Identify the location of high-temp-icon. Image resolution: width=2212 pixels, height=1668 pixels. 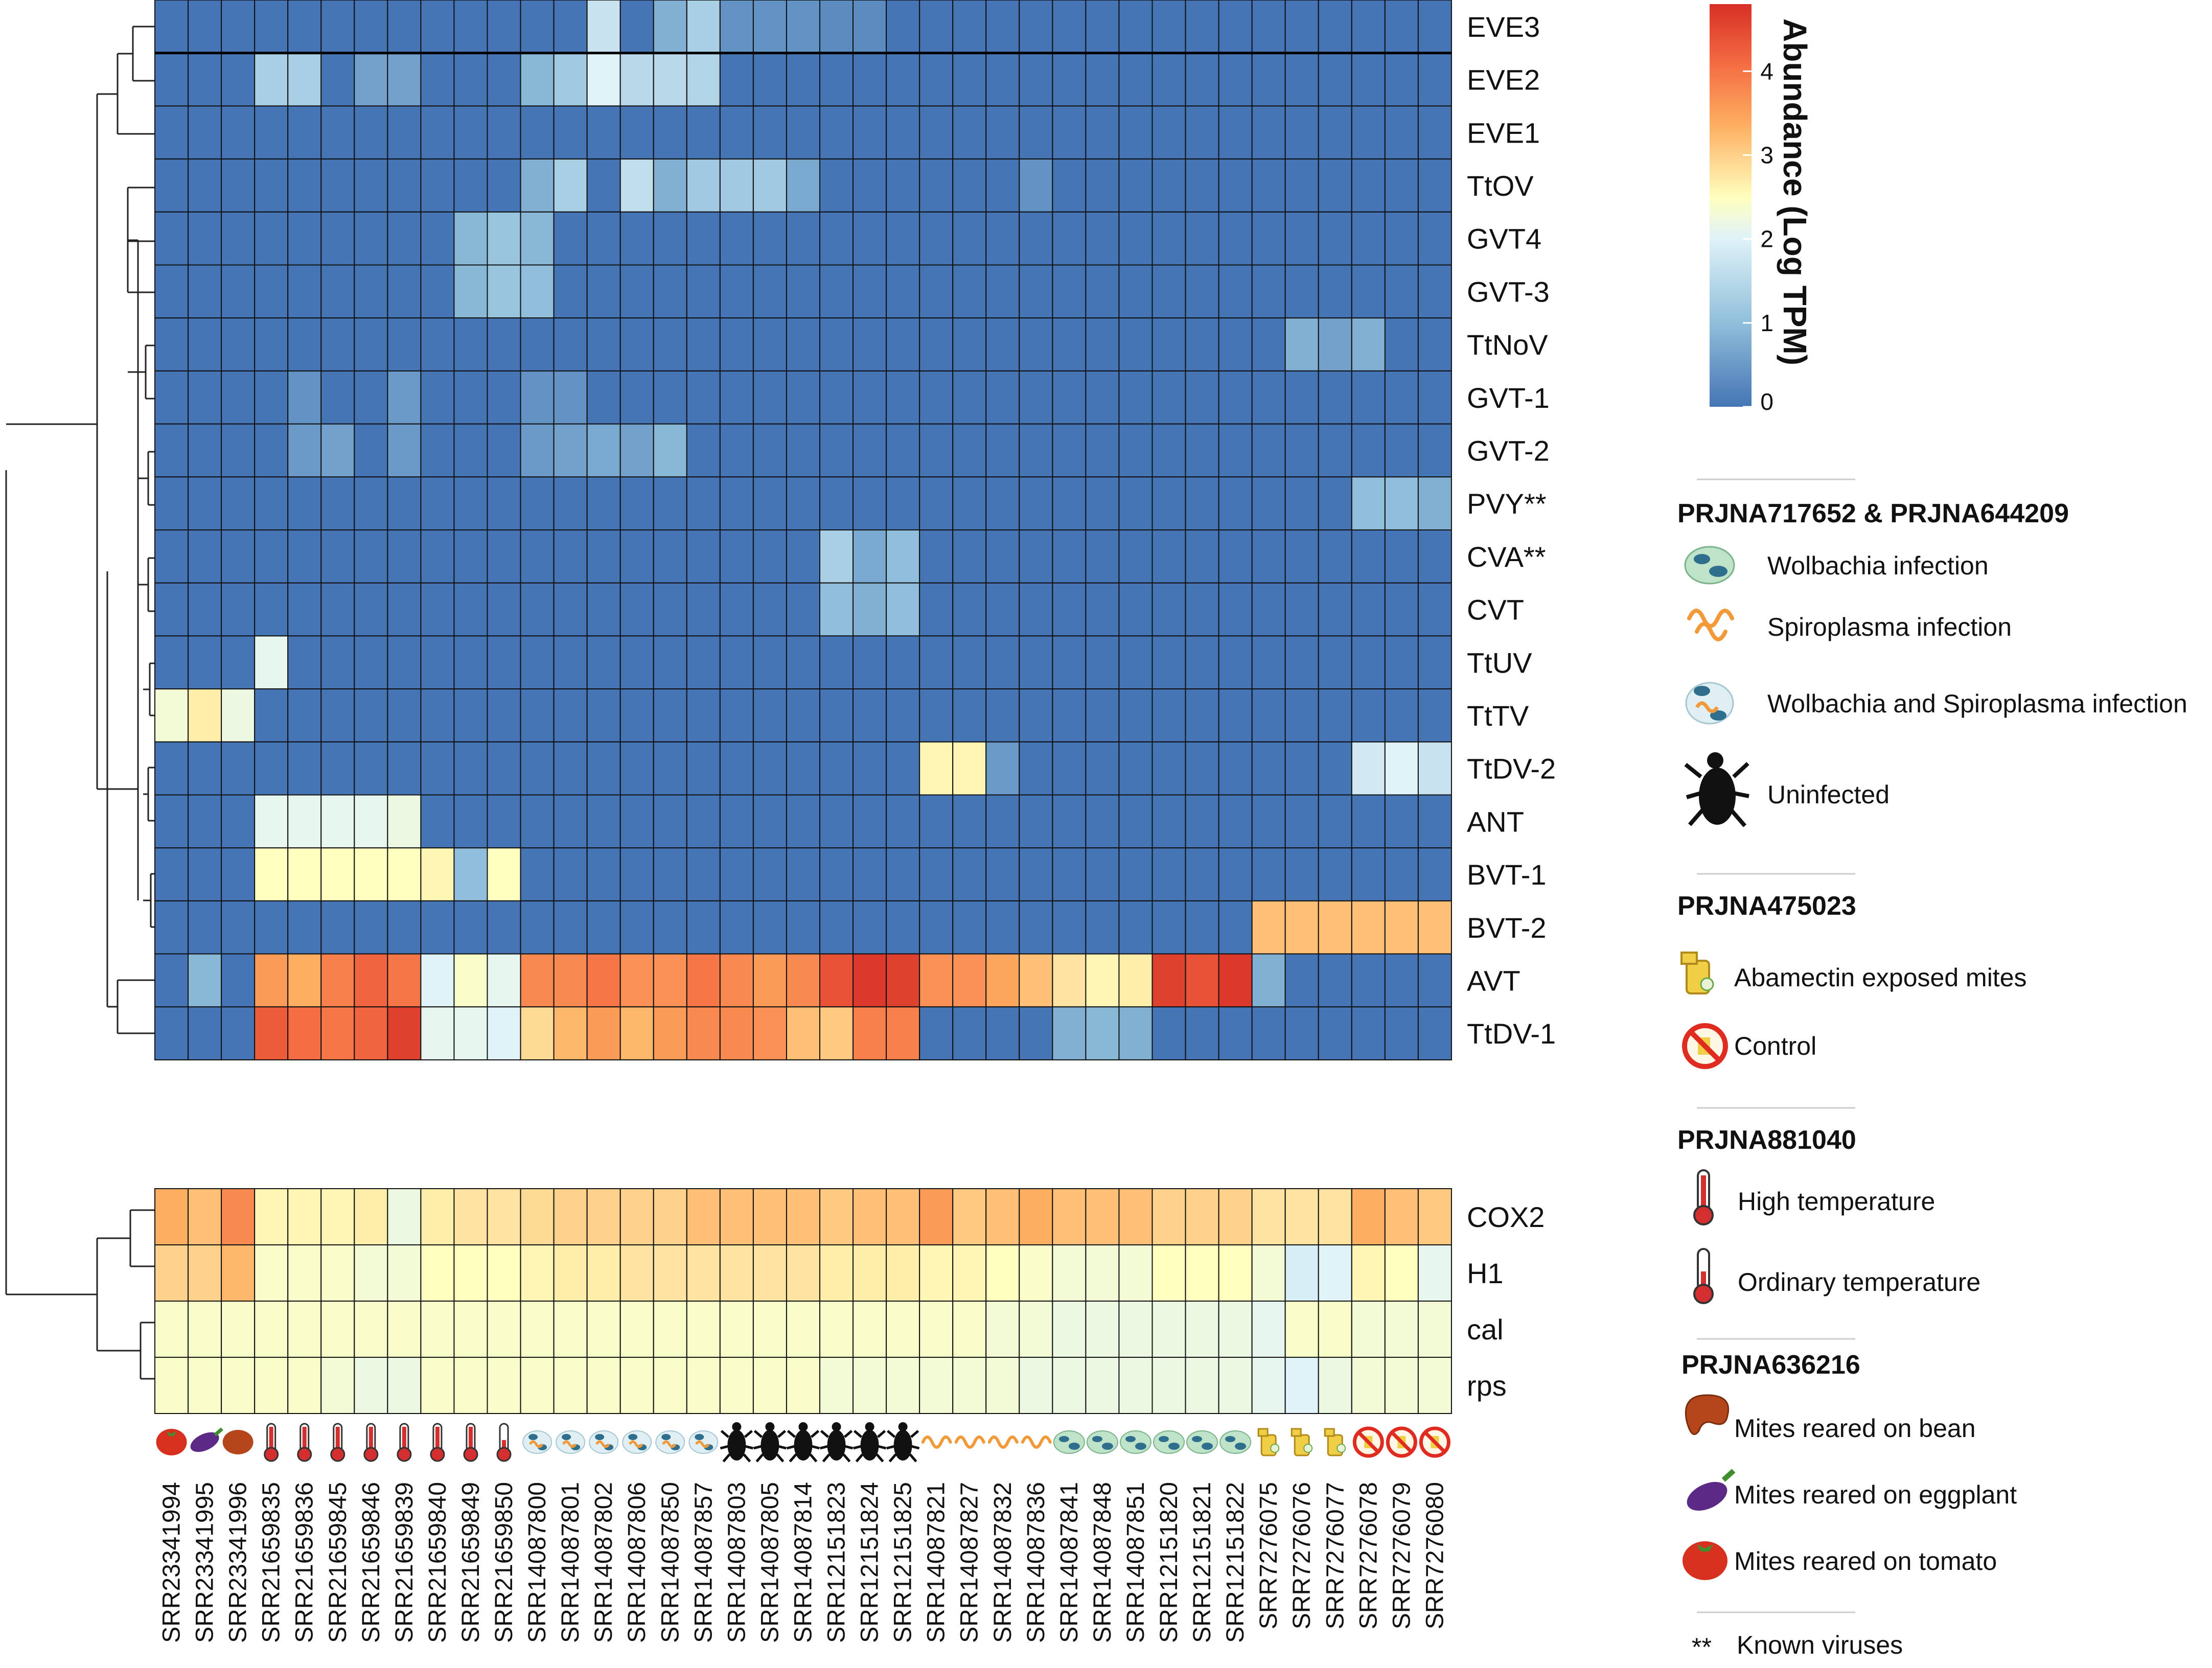
(371, 1442).